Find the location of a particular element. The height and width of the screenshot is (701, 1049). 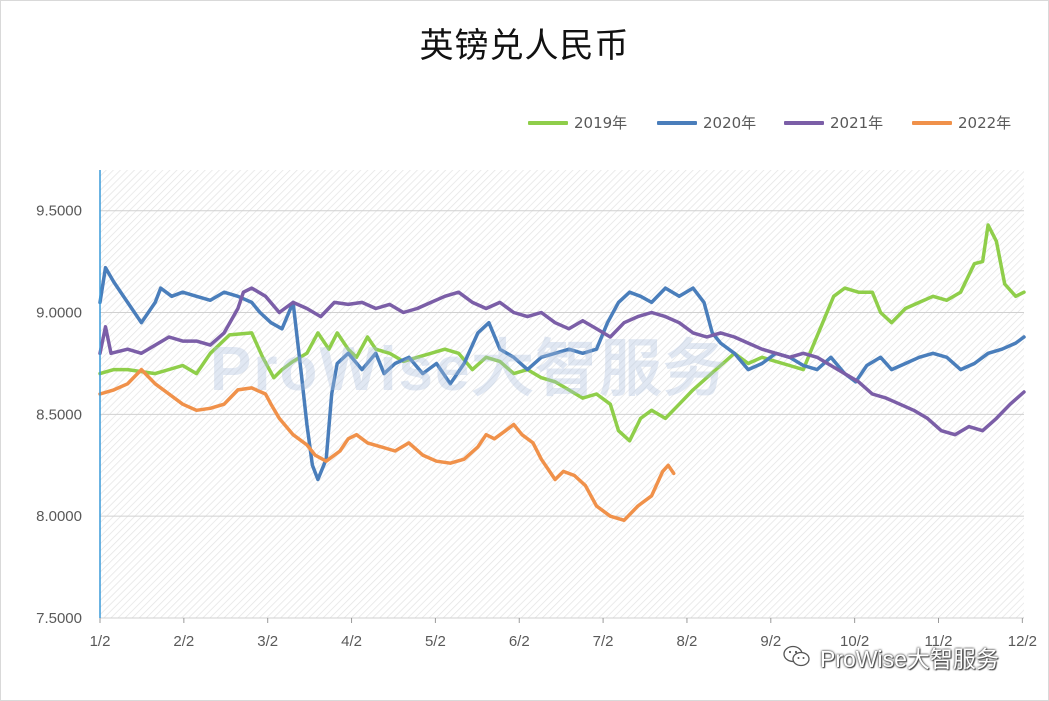

legend-item-2019: 2019年 is located at coordinates (577, 122).